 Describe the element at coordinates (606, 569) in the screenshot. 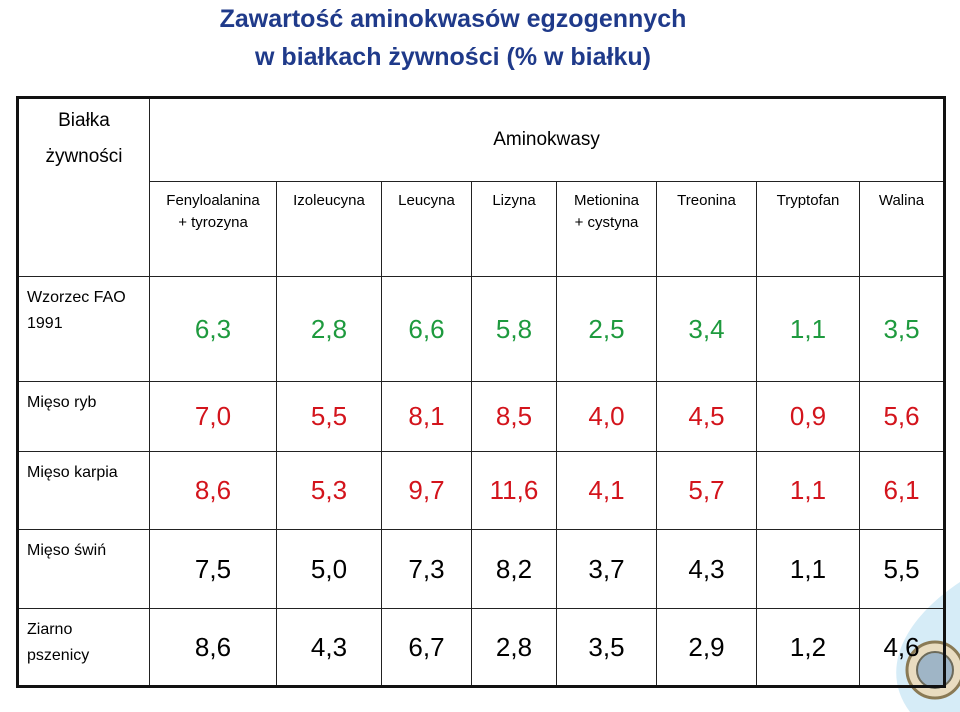

I see `value-cell: 3,7` at that location.